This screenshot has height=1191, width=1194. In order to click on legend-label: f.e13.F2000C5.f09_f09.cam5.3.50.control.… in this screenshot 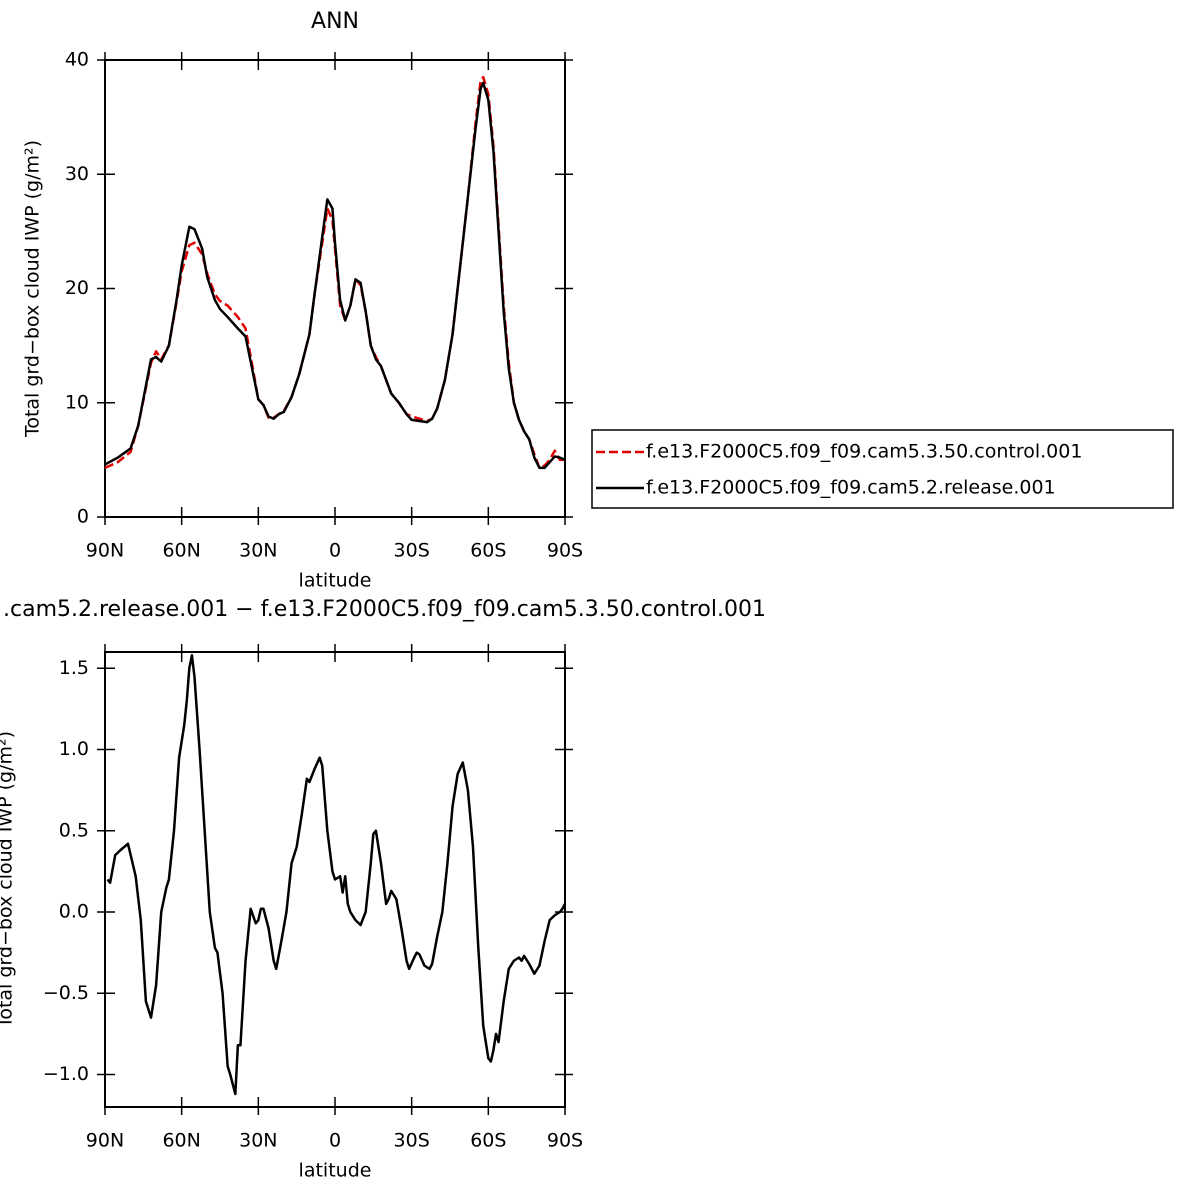, I will do `click(864, 452)`.